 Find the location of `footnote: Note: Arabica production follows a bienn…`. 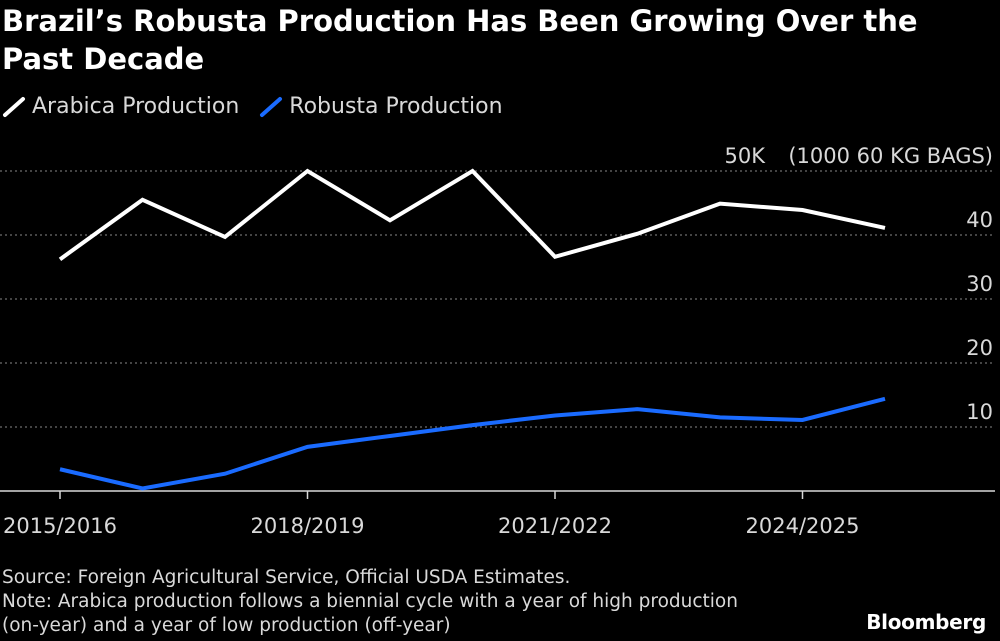

footnote: Note: Arabica production follows a bienn… is located at coordinates (370, 613).